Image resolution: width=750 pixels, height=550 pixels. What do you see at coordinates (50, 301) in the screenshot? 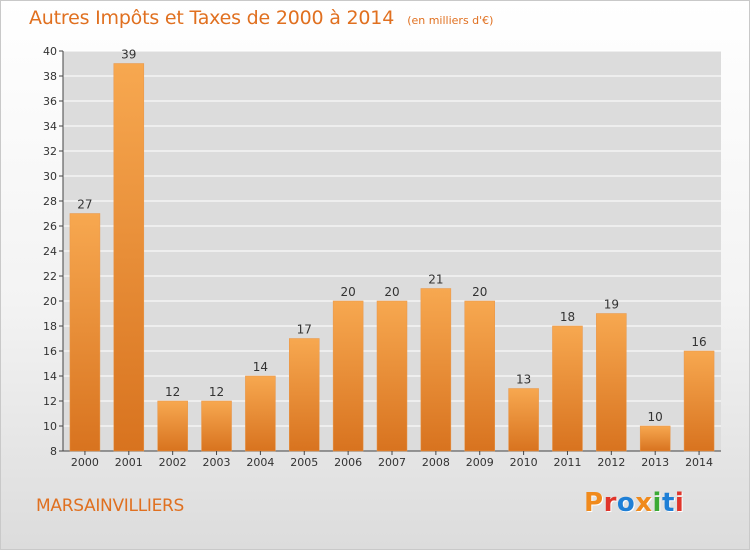
I see `y-tick-label: 20` at bounding box center [50, 301].